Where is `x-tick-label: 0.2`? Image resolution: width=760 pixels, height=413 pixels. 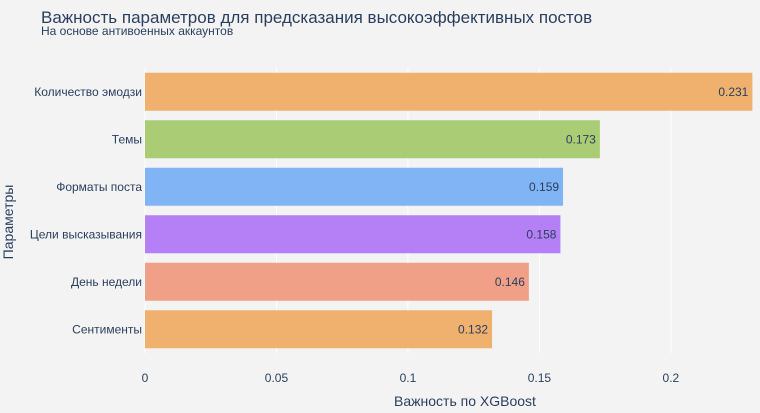
x-tick-label: 0.2 is located at coordinates (671, 378).